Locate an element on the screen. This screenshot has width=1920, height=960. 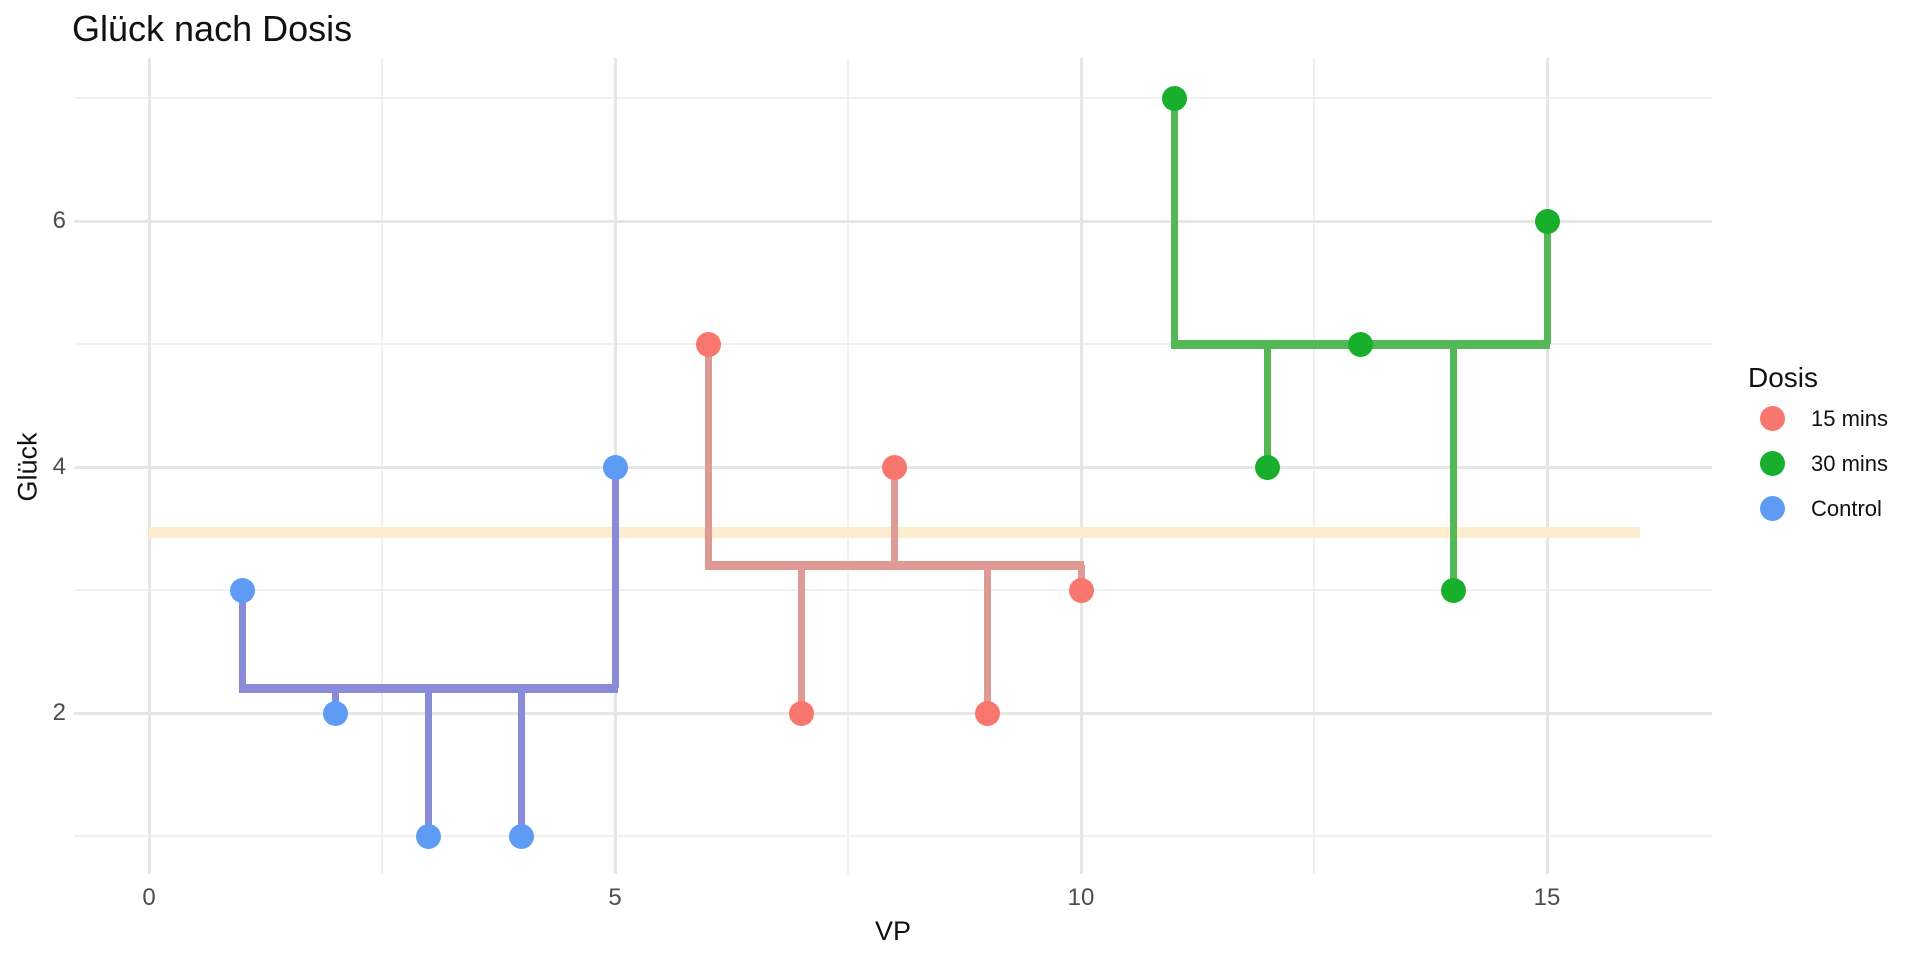
legend: Dosis 15 mins 30 mins Control is located at coordinates (1833, 445).